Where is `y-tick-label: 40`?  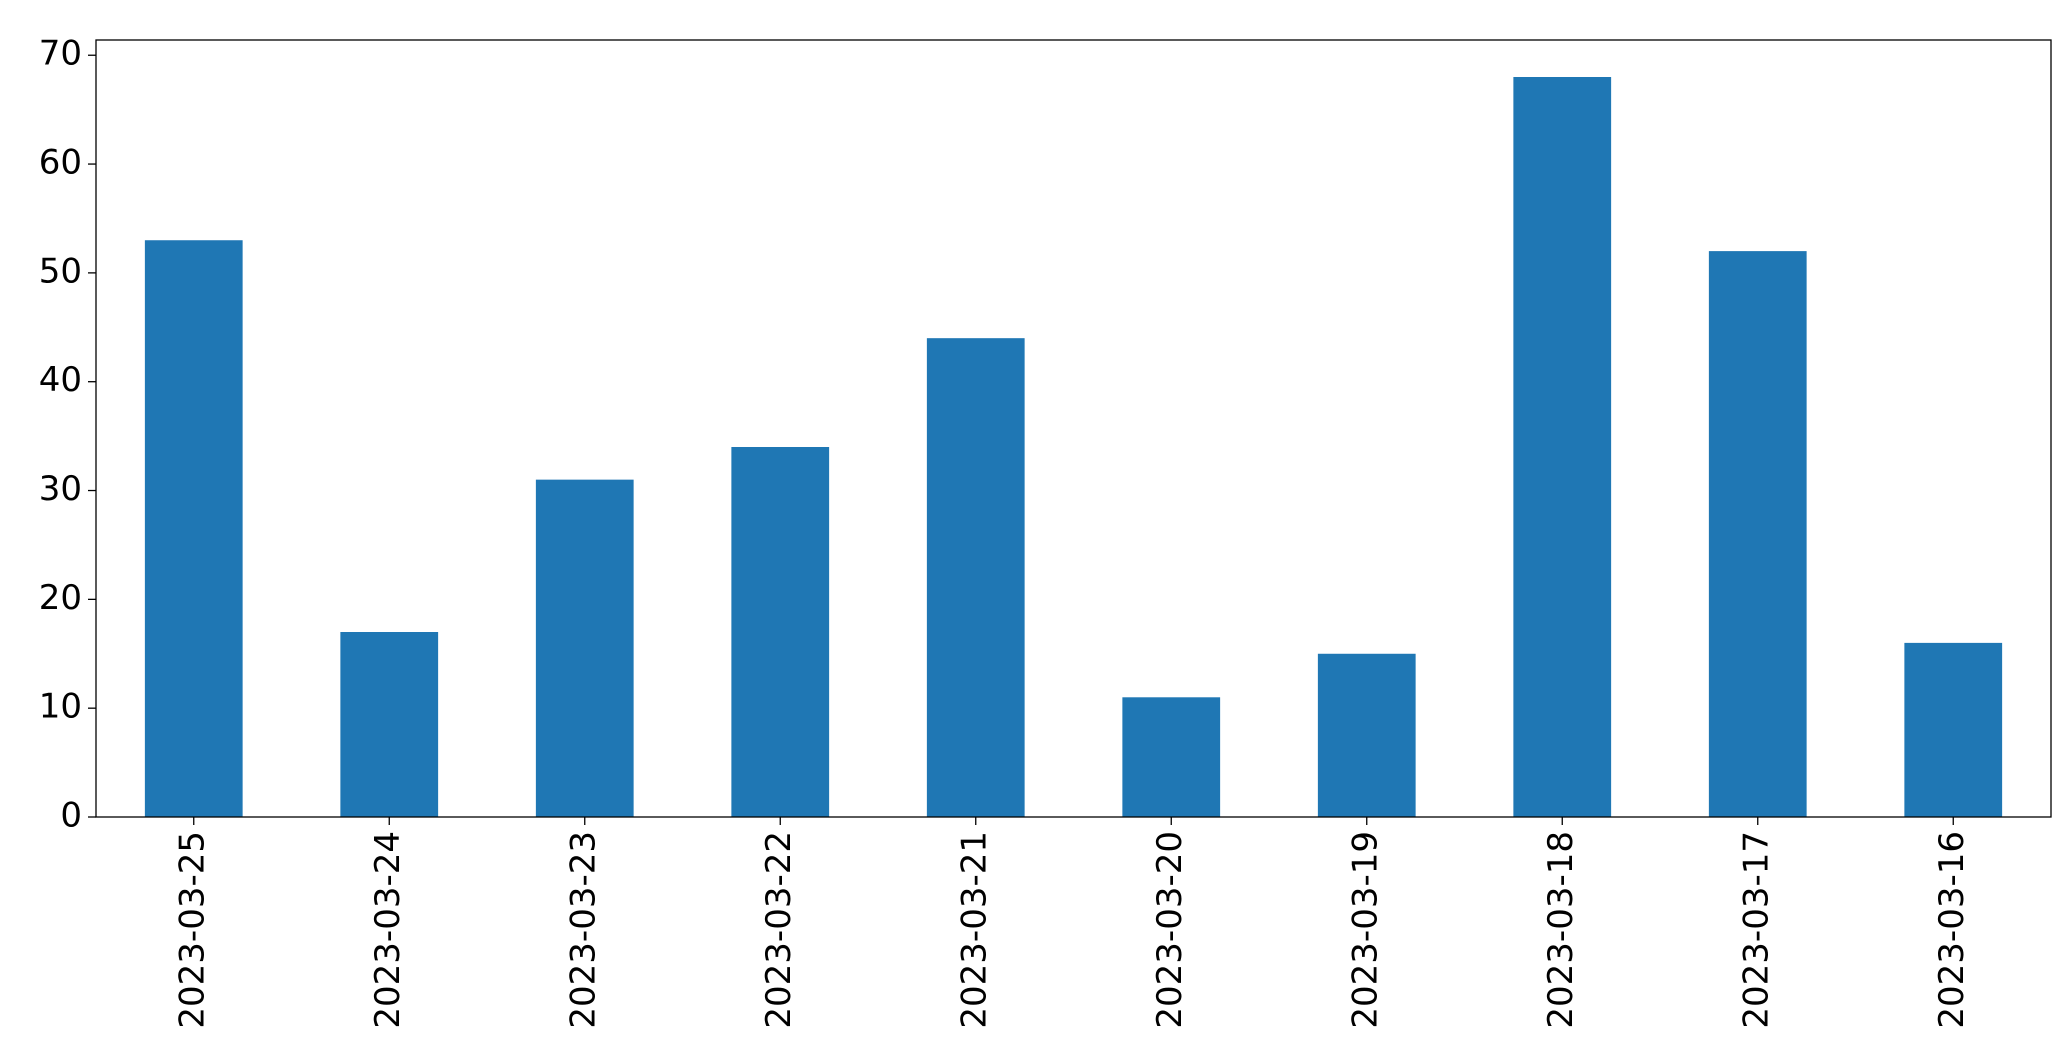 y-tick-label: 40 is located at coordinates (60, 380).